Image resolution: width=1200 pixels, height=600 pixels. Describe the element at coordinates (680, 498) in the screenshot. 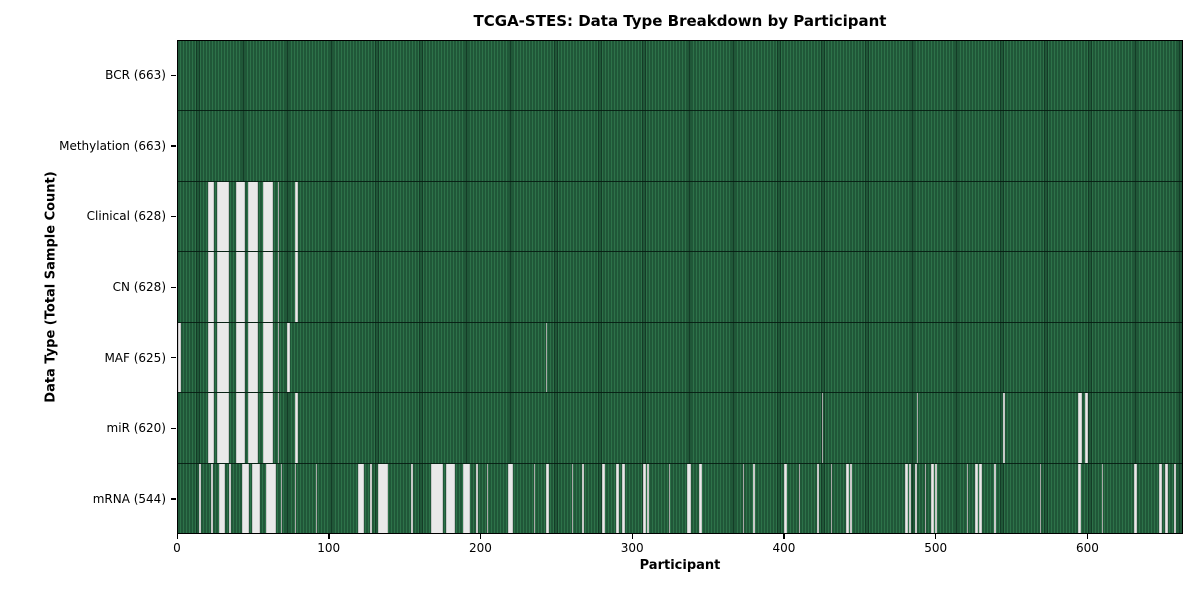

I see `row-mrna` at that location.